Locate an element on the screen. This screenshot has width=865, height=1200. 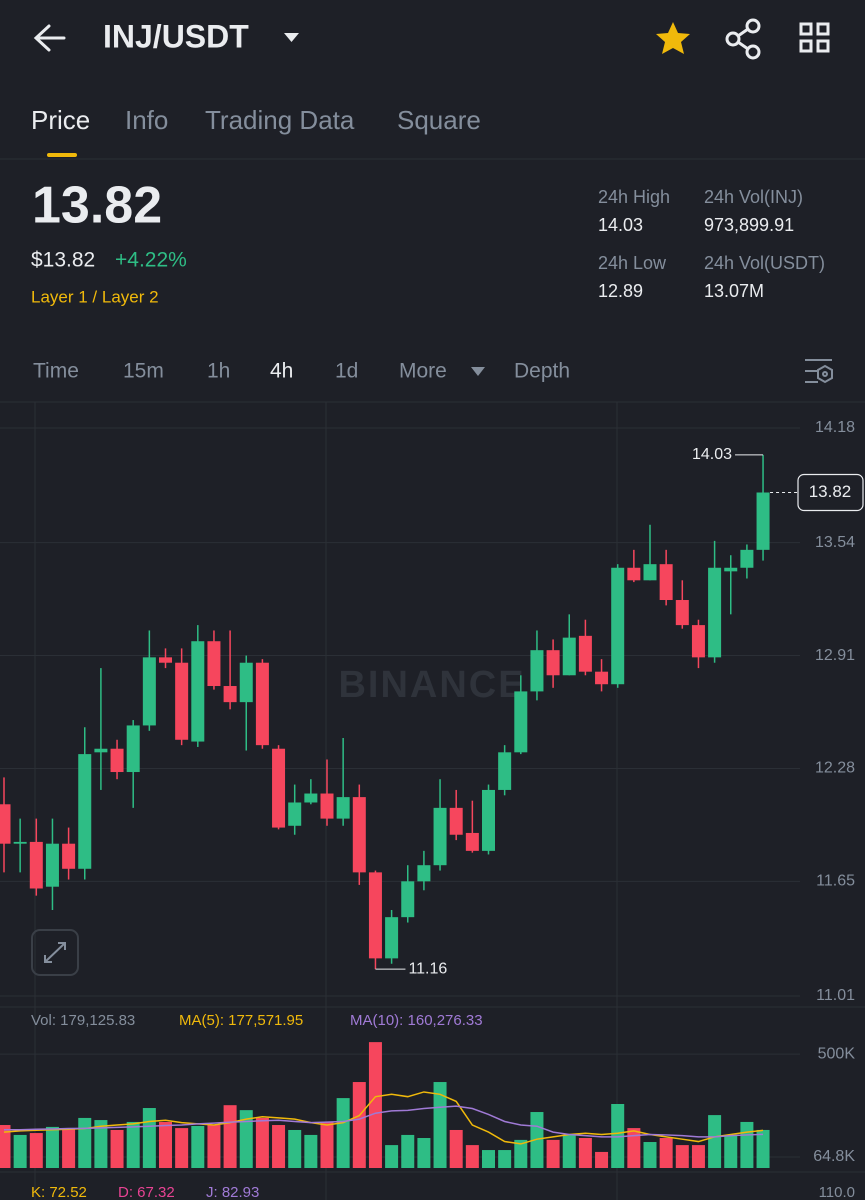
share-button is located at coordinates (743, 39).